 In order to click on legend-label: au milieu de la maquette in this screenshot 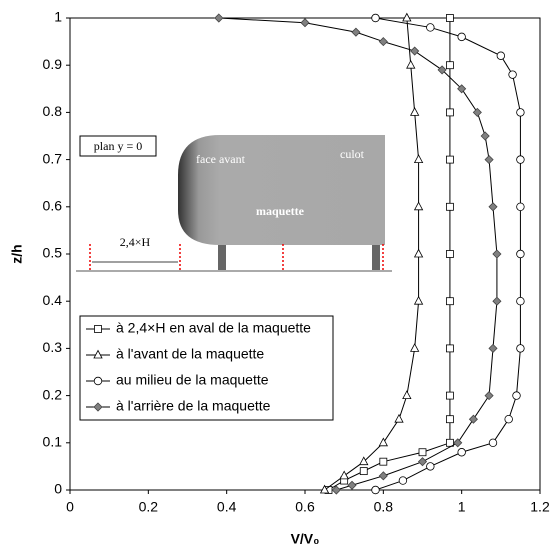, I will do `click(192, 380)`.